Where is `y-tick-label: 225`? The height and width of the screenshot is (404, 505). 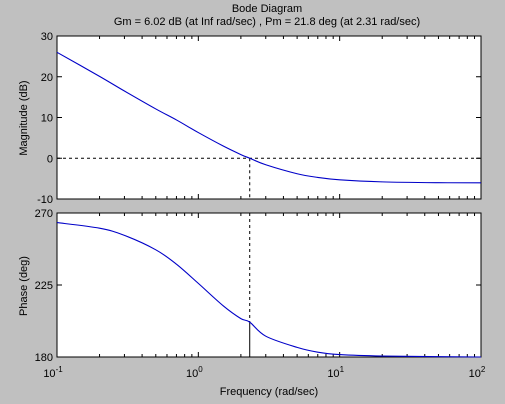
y-tick-label: 225 is located at coordinates (44, 286).